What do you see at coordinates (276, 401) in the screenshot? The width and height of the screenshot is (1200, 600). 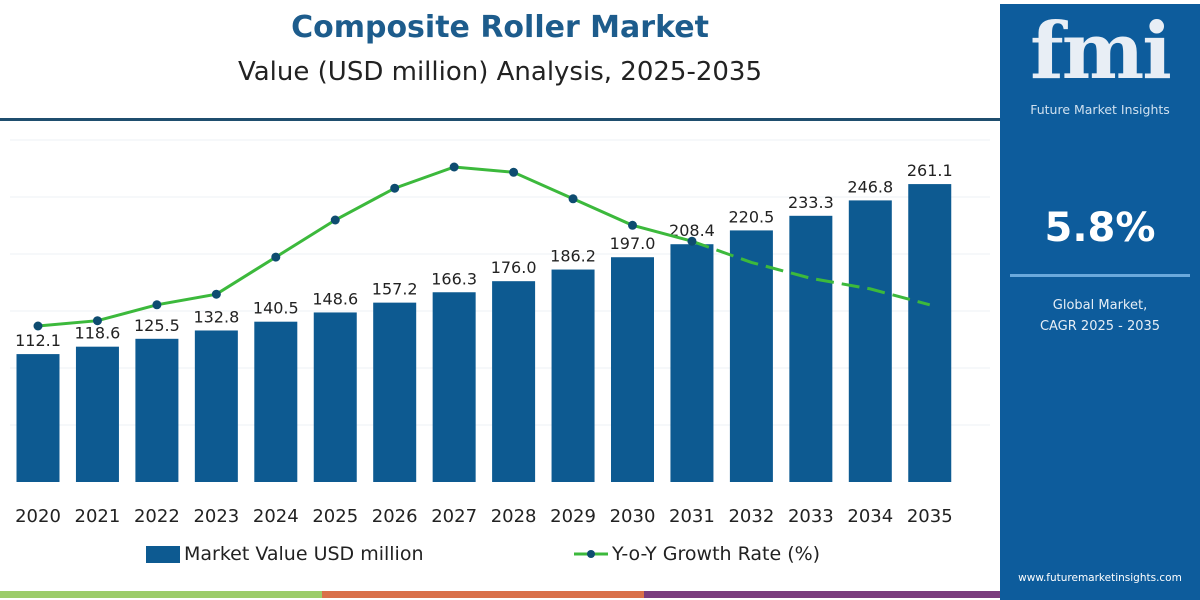 I see `bar-2024` at bounding box center [276, 401].